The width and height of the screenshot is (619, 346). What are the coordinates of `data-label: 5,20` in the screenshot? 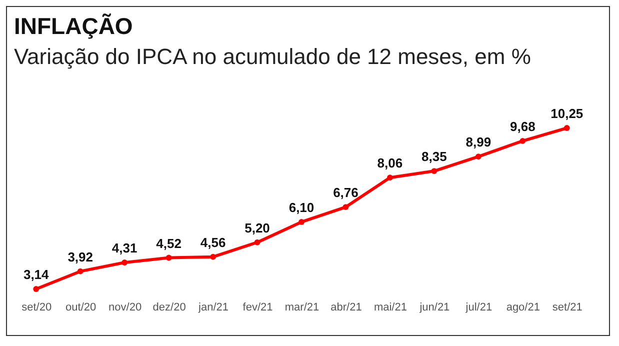 It's located at (257, 228).